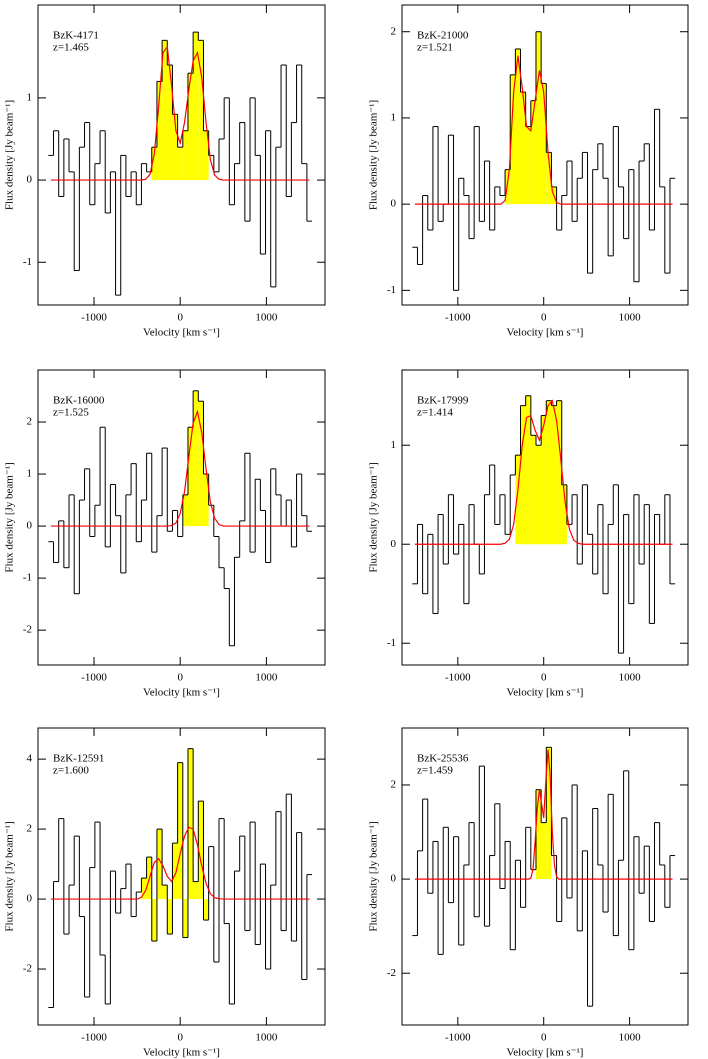 This screenshot has width=708, height=1059. I want to click on redshift: z=1.521, so click(435, 48).